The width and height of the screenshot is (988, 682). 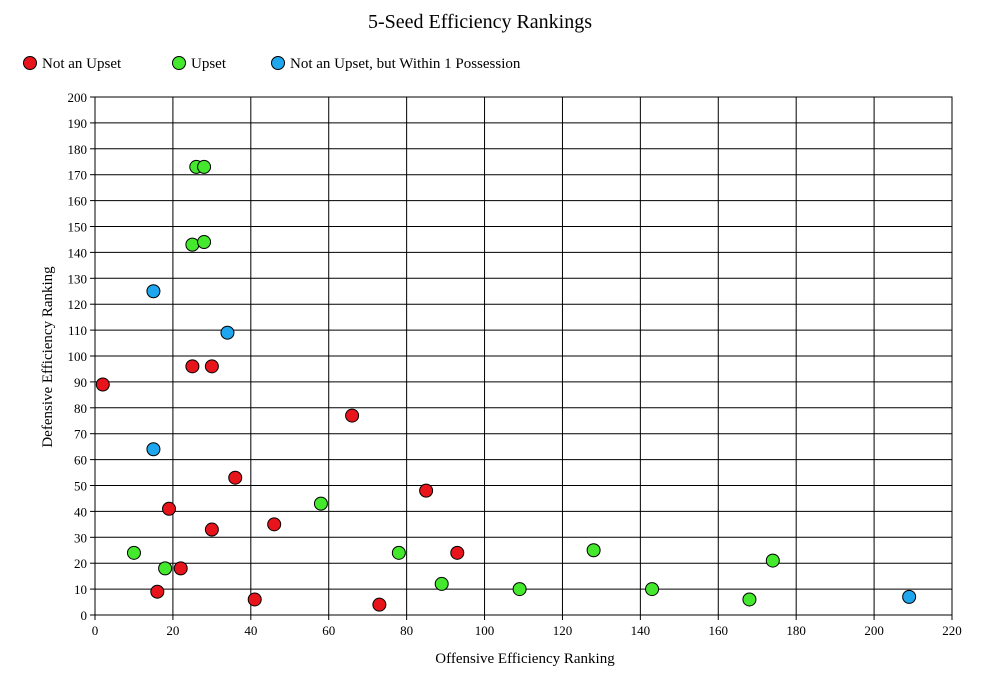 What do you see at coordinates (250, 630) in the screenshot?
I see `x-tick-label: 40` at bounding box center [250, 630].